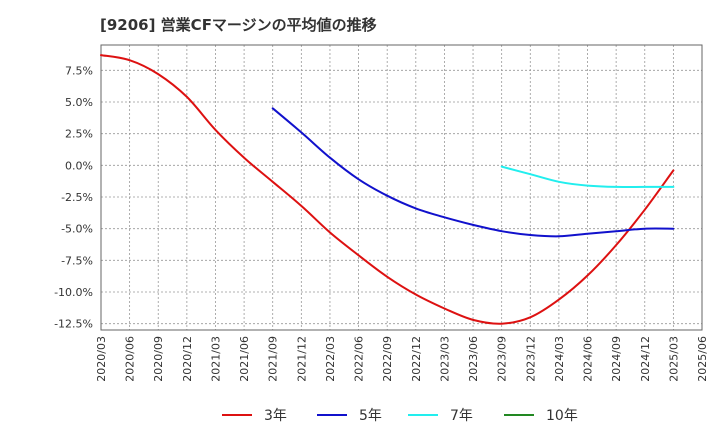 This screenshot has height=440, width=720. I want to click on x-tick-label: 2021/09, so click(273, 359).